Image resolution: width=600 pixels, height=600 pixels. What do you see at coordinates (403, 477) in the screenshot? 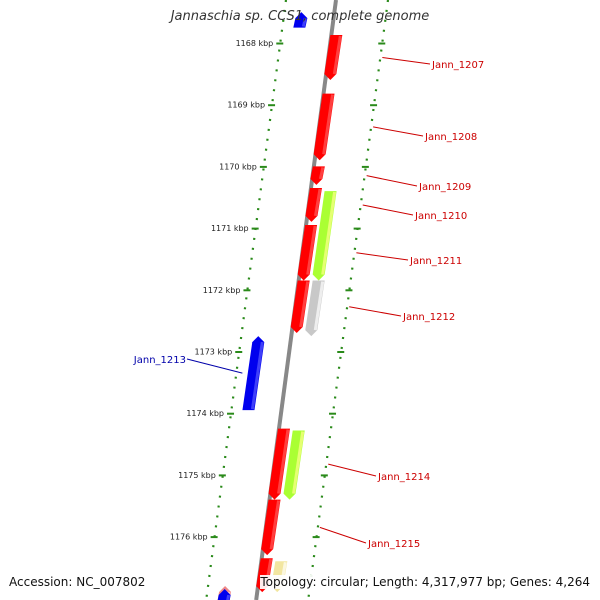
I see `gene-label: Jann_1214` at bounding box center [403, 477].